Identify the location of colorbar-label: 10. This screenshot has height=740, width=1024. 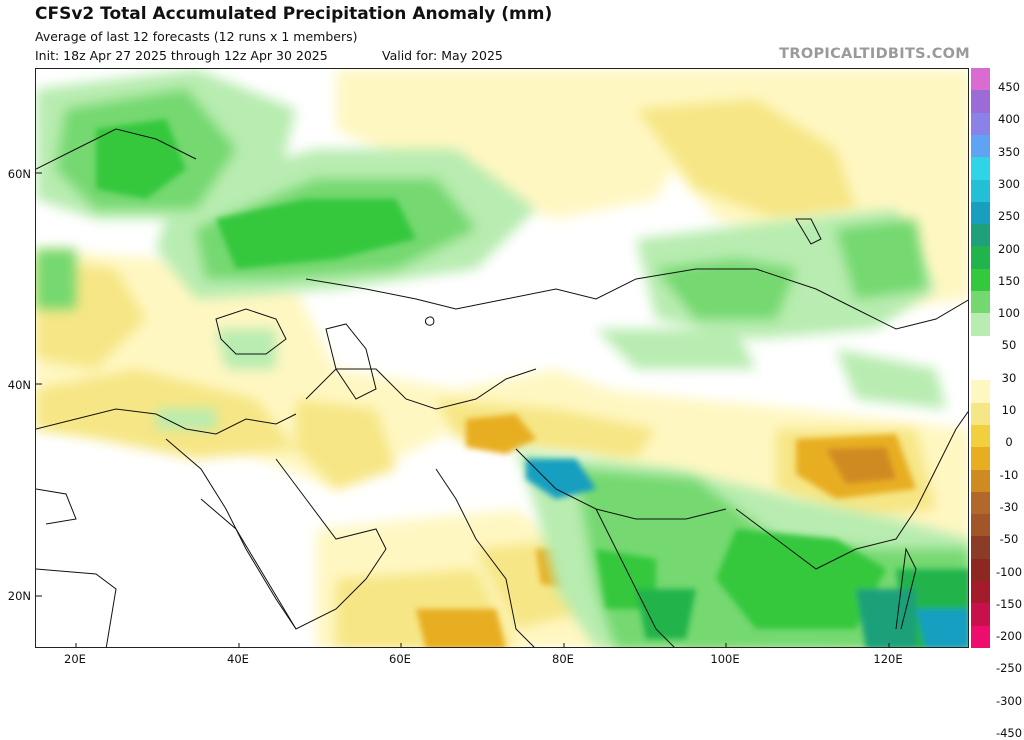
(1009, 410).